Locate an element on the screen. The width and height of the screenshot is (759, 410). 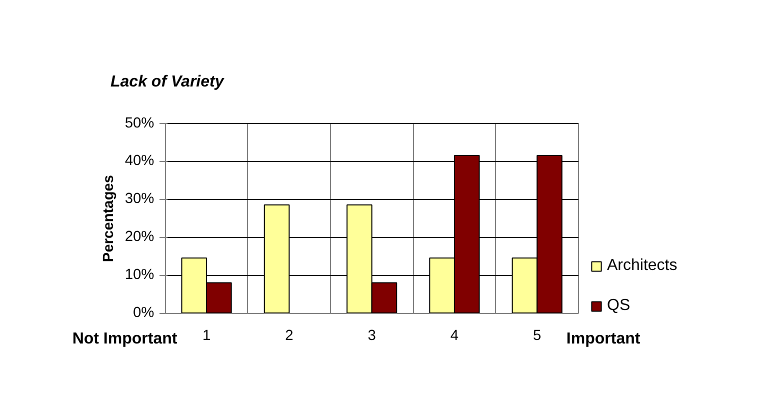
legend-label: Architects is located at coordinates (642, 266).